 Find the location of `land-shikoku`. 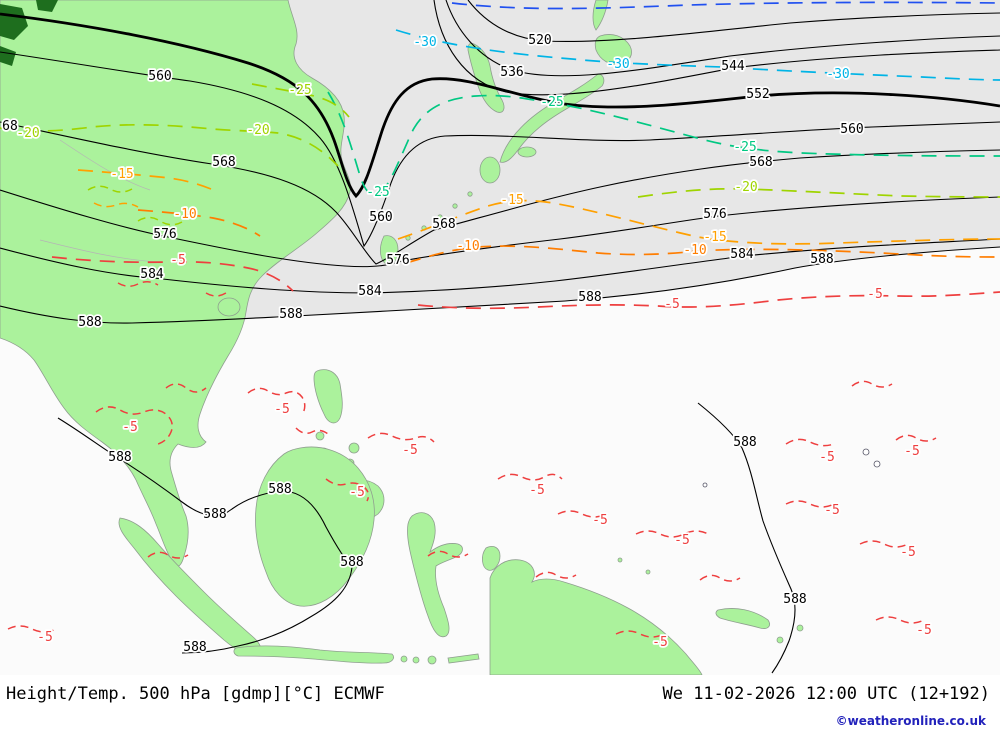

land-shikoku is located at coordinates (527, 152).